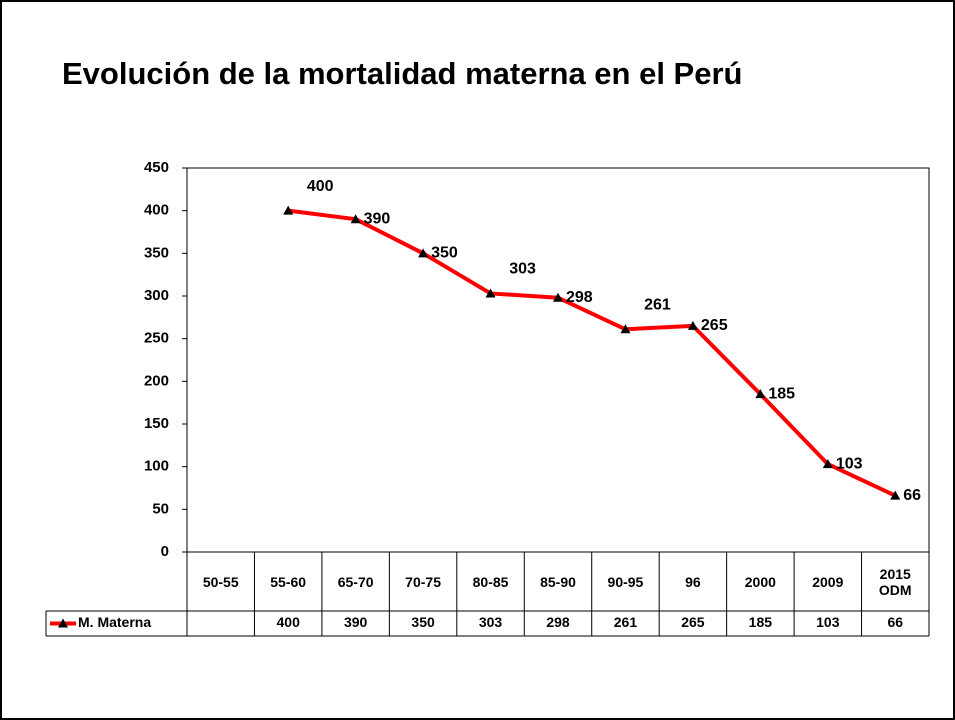  Describe the element at coordinates (760, 581) in the screenshot. I see `x-tick-label: 2000` at that location.